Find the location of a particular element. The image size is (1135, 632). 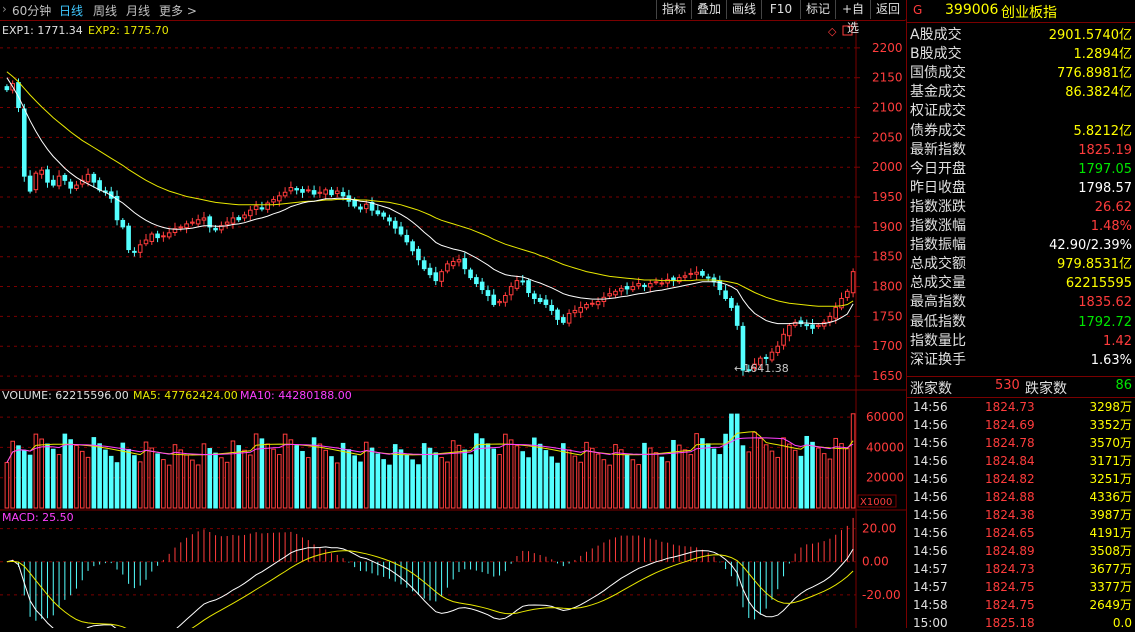

volume-tick-label: 60000 is located at coordinates (885, 417).